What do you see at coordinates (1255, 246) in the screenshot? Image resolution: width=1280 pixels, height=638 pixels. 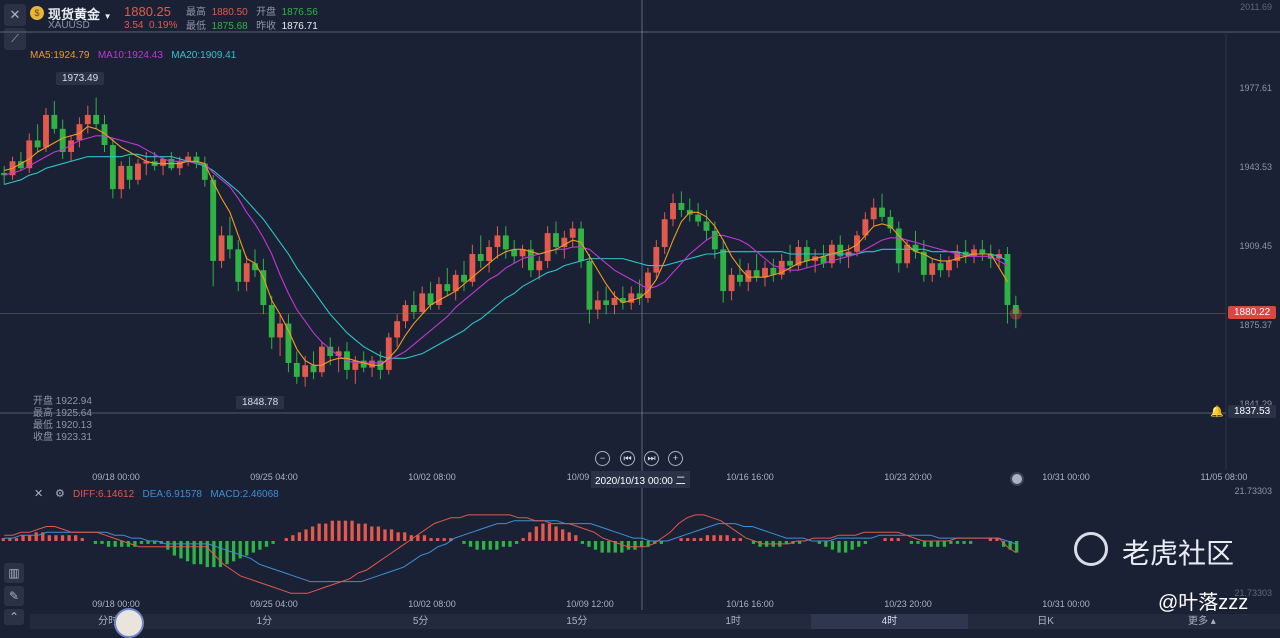 I see `price-axis-tick: 1909.45` at bounding box center [1255, 246].